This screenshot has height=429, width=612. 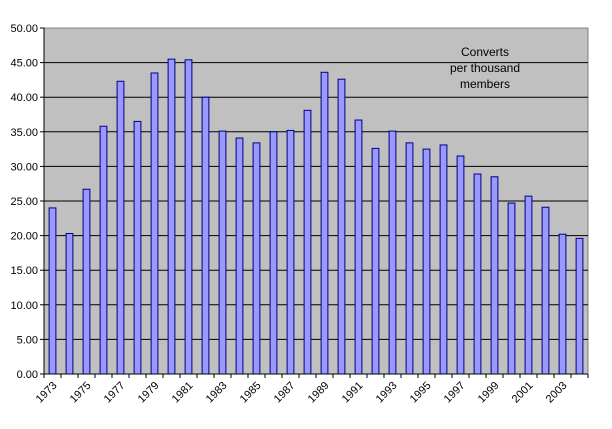 What do you see at coordinates (171, 216) in the screenshot?
I see `bar-1980` at bounding box center [171, 216].